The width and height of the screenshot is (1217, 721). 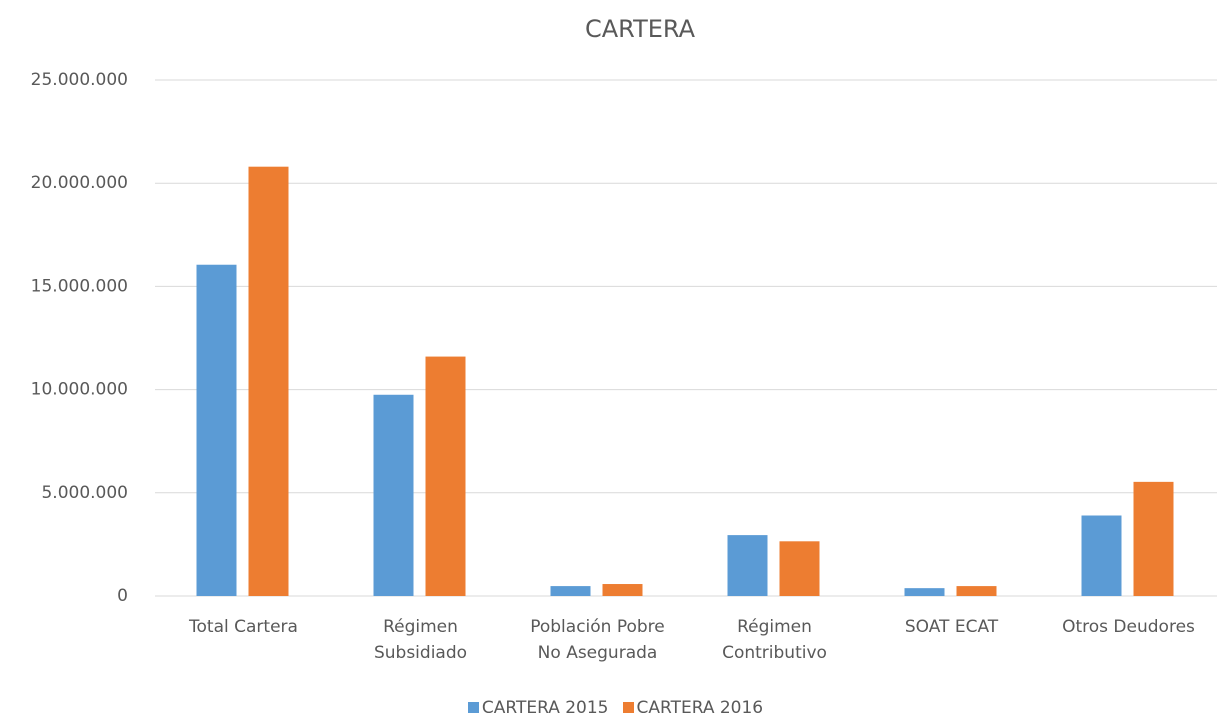 What do you see at coordinates (122, 596) in the screenshot?
I see `y-tick-label: 0` at bounding box center [122, 596].